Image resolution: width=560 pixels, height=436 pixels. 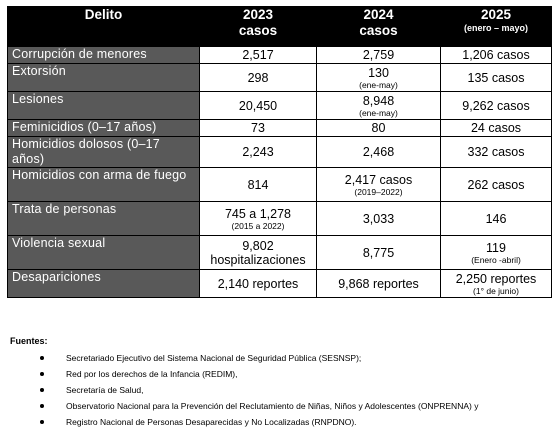 What do you see at coordinates (105, 390) in the screenshot?
I see `source-text: Secretaría de Salud,` at bounding box center [105, 390].